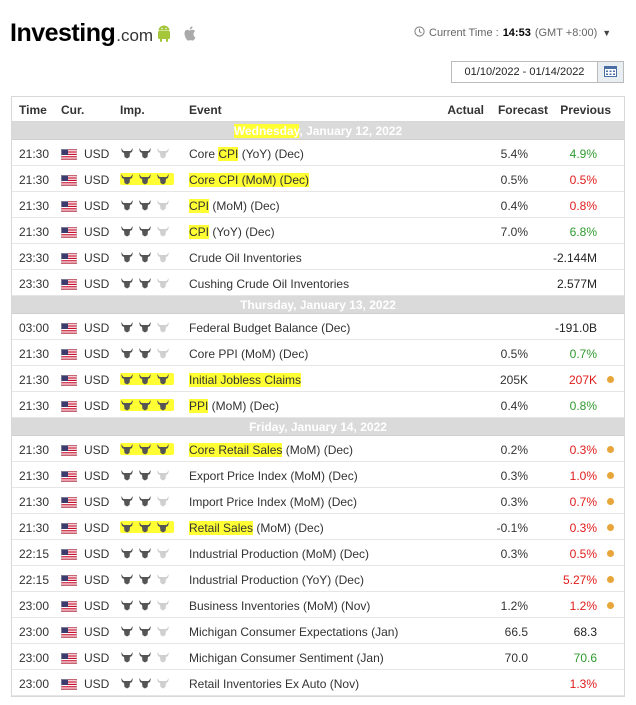  Describe the element at coordinates (249, 180) in the screenshot. I see `event-name: Core CPI (MoM) (Dec)` at that location.